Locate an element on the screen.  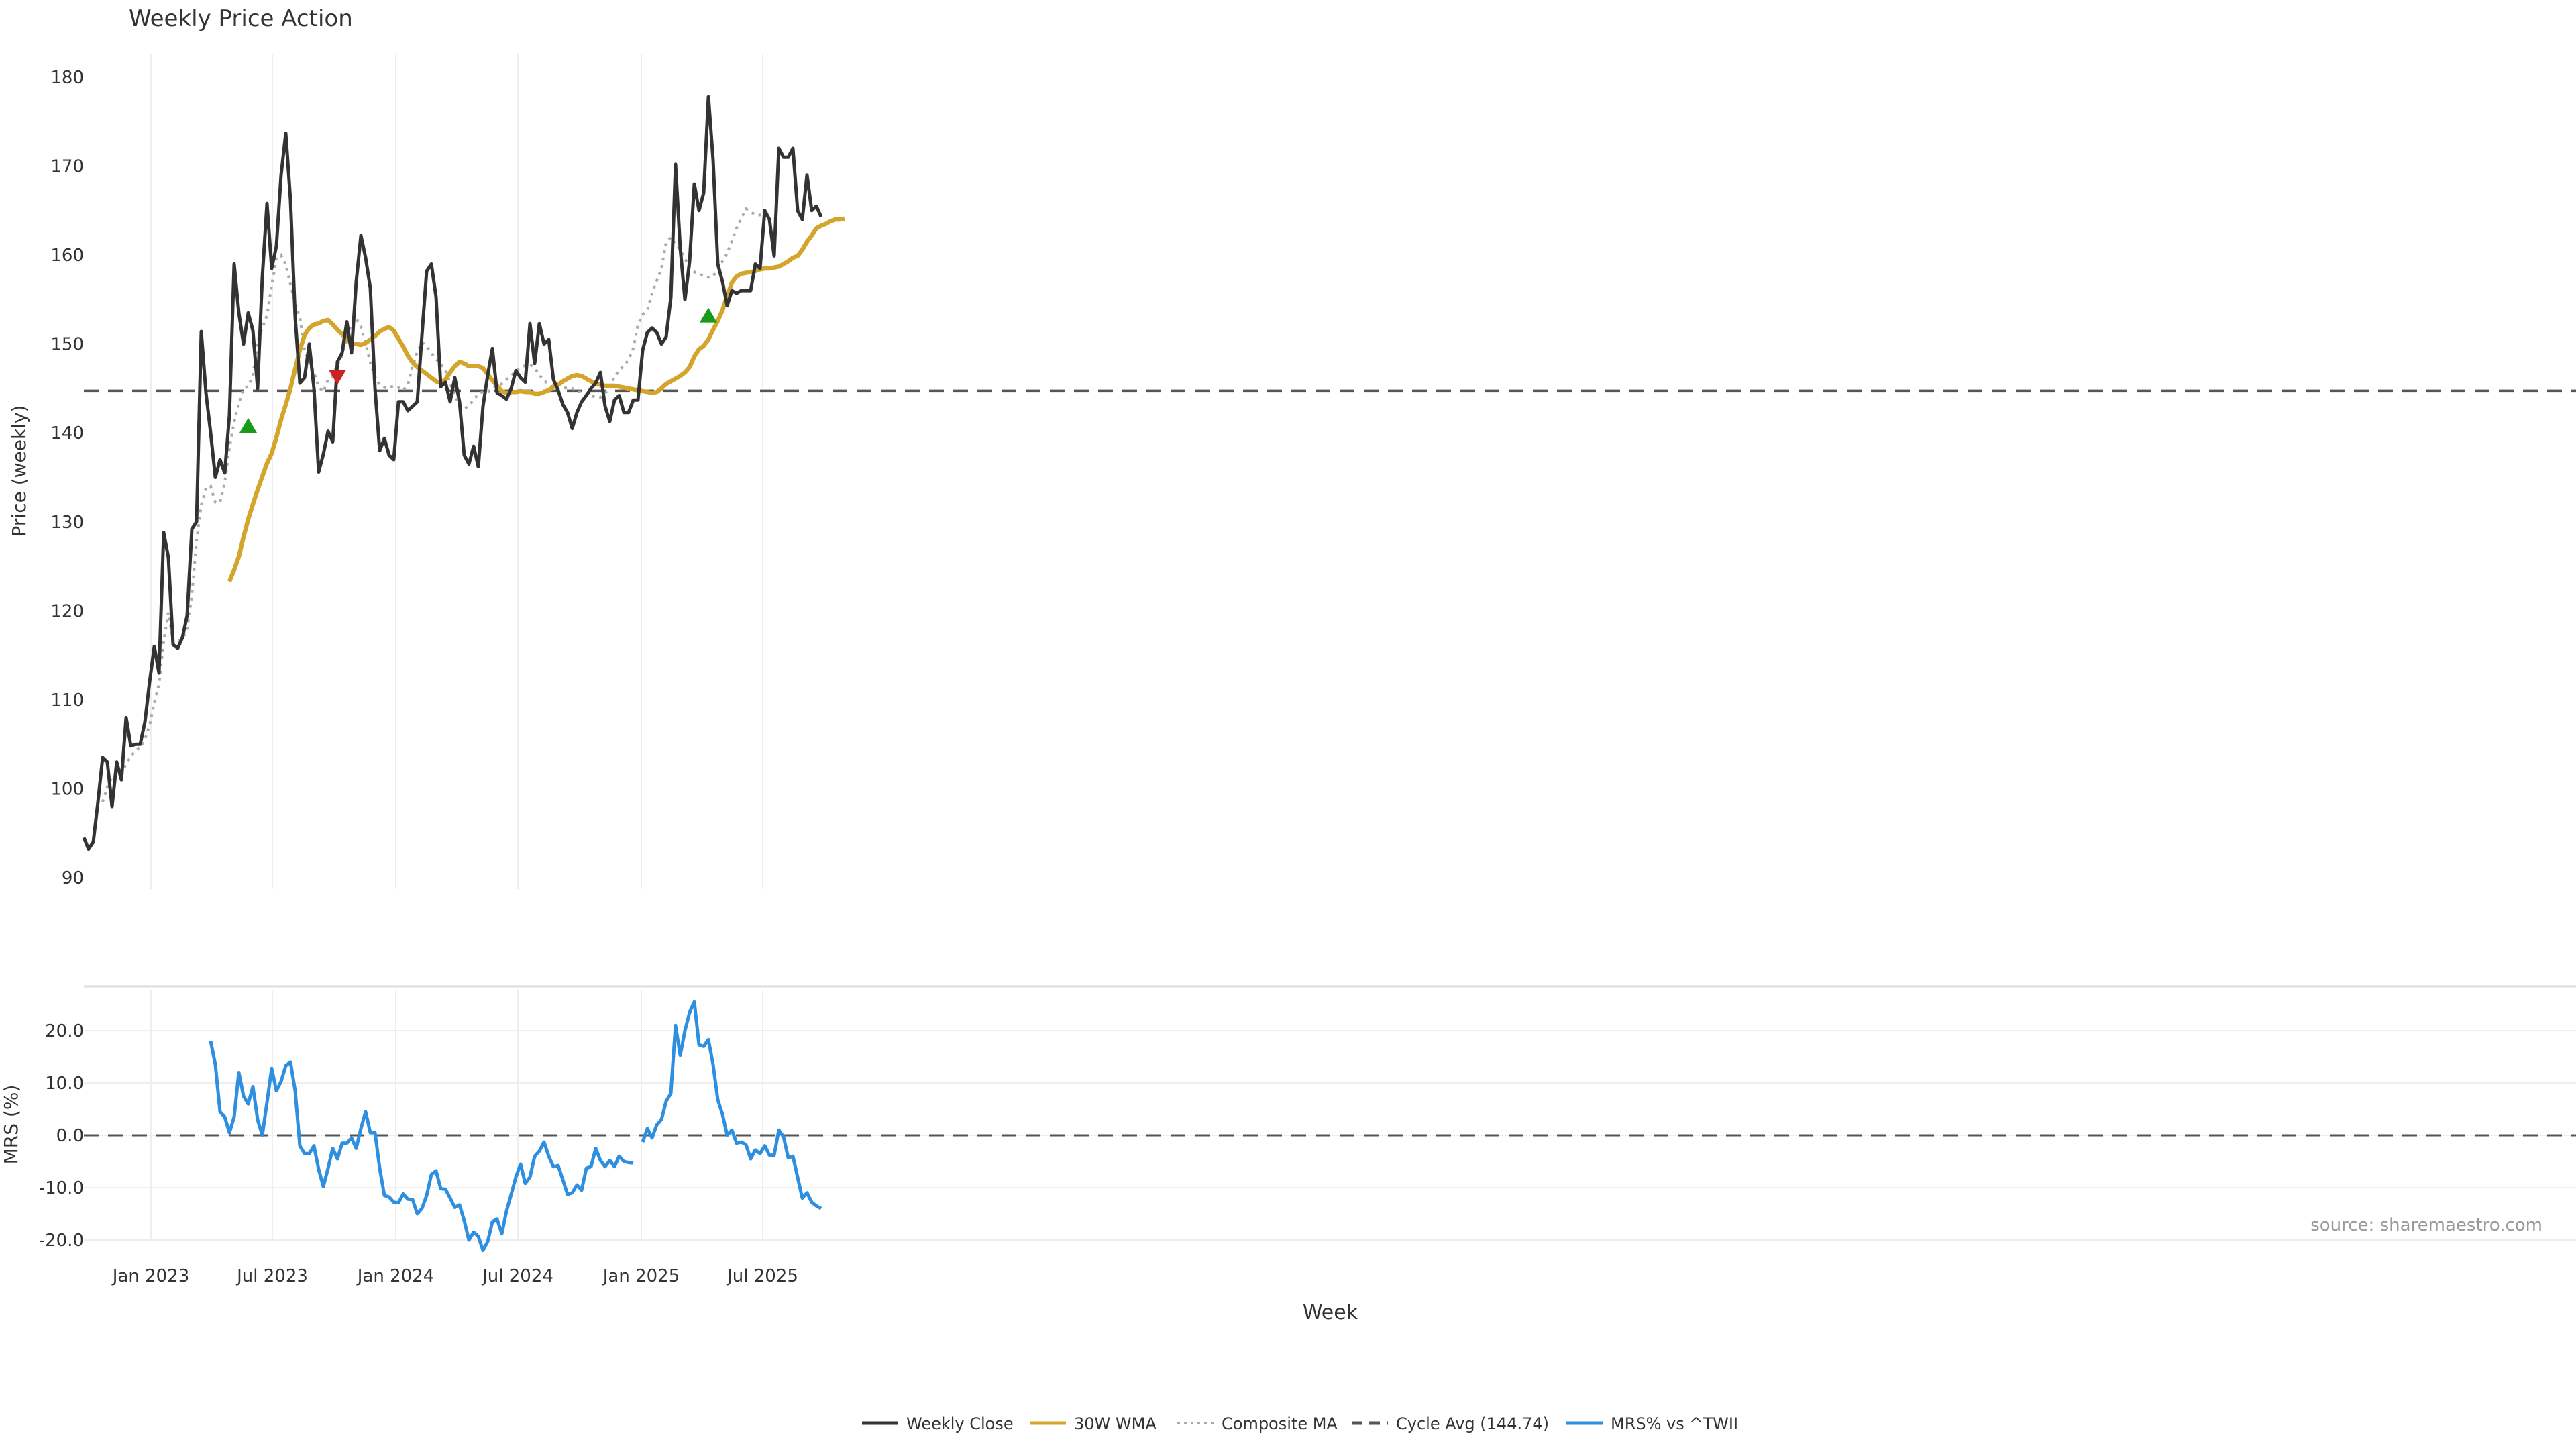
mrs-y-tick-label: 20.0 is located at coordinates (64, 1031).